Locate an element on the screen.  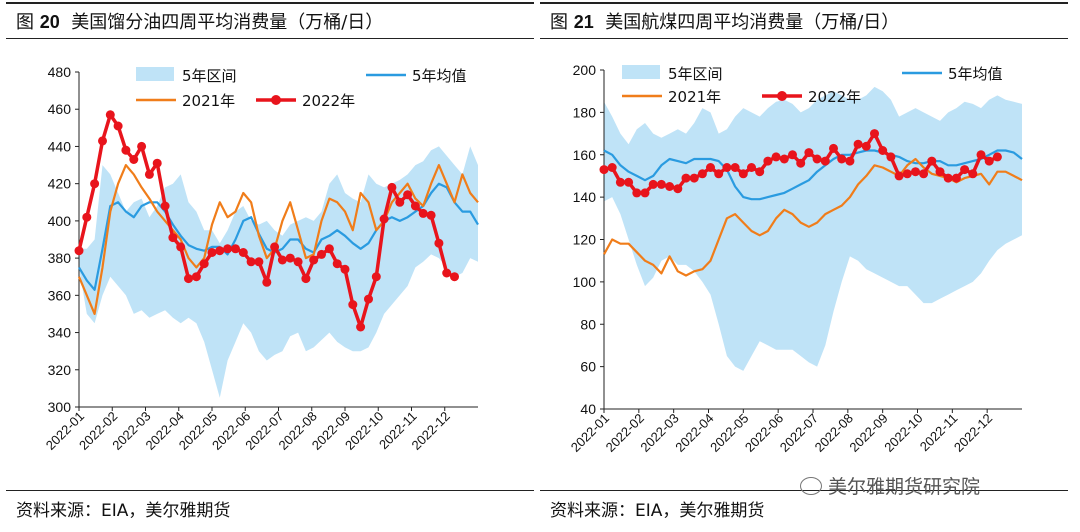
y-tick-label: 320 is located at coordinates (60, 370).